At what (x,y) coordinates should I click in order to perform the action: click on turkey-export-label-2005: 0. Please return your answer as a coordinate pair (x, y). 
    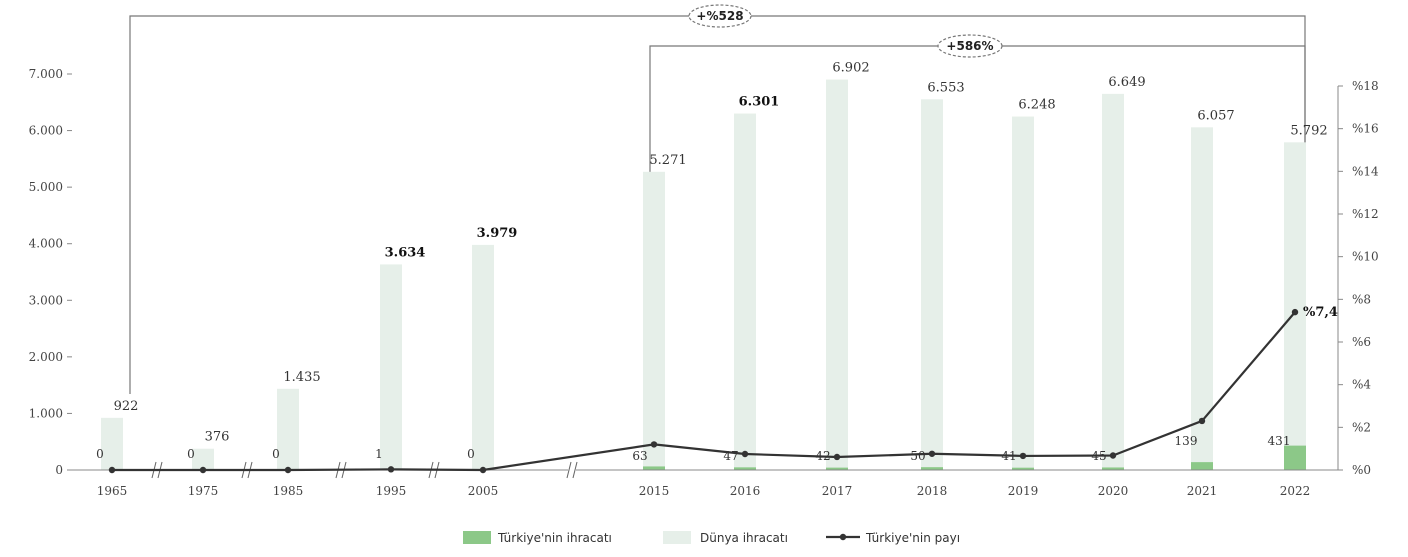
    Looking at the image, I should click on (471, 454).